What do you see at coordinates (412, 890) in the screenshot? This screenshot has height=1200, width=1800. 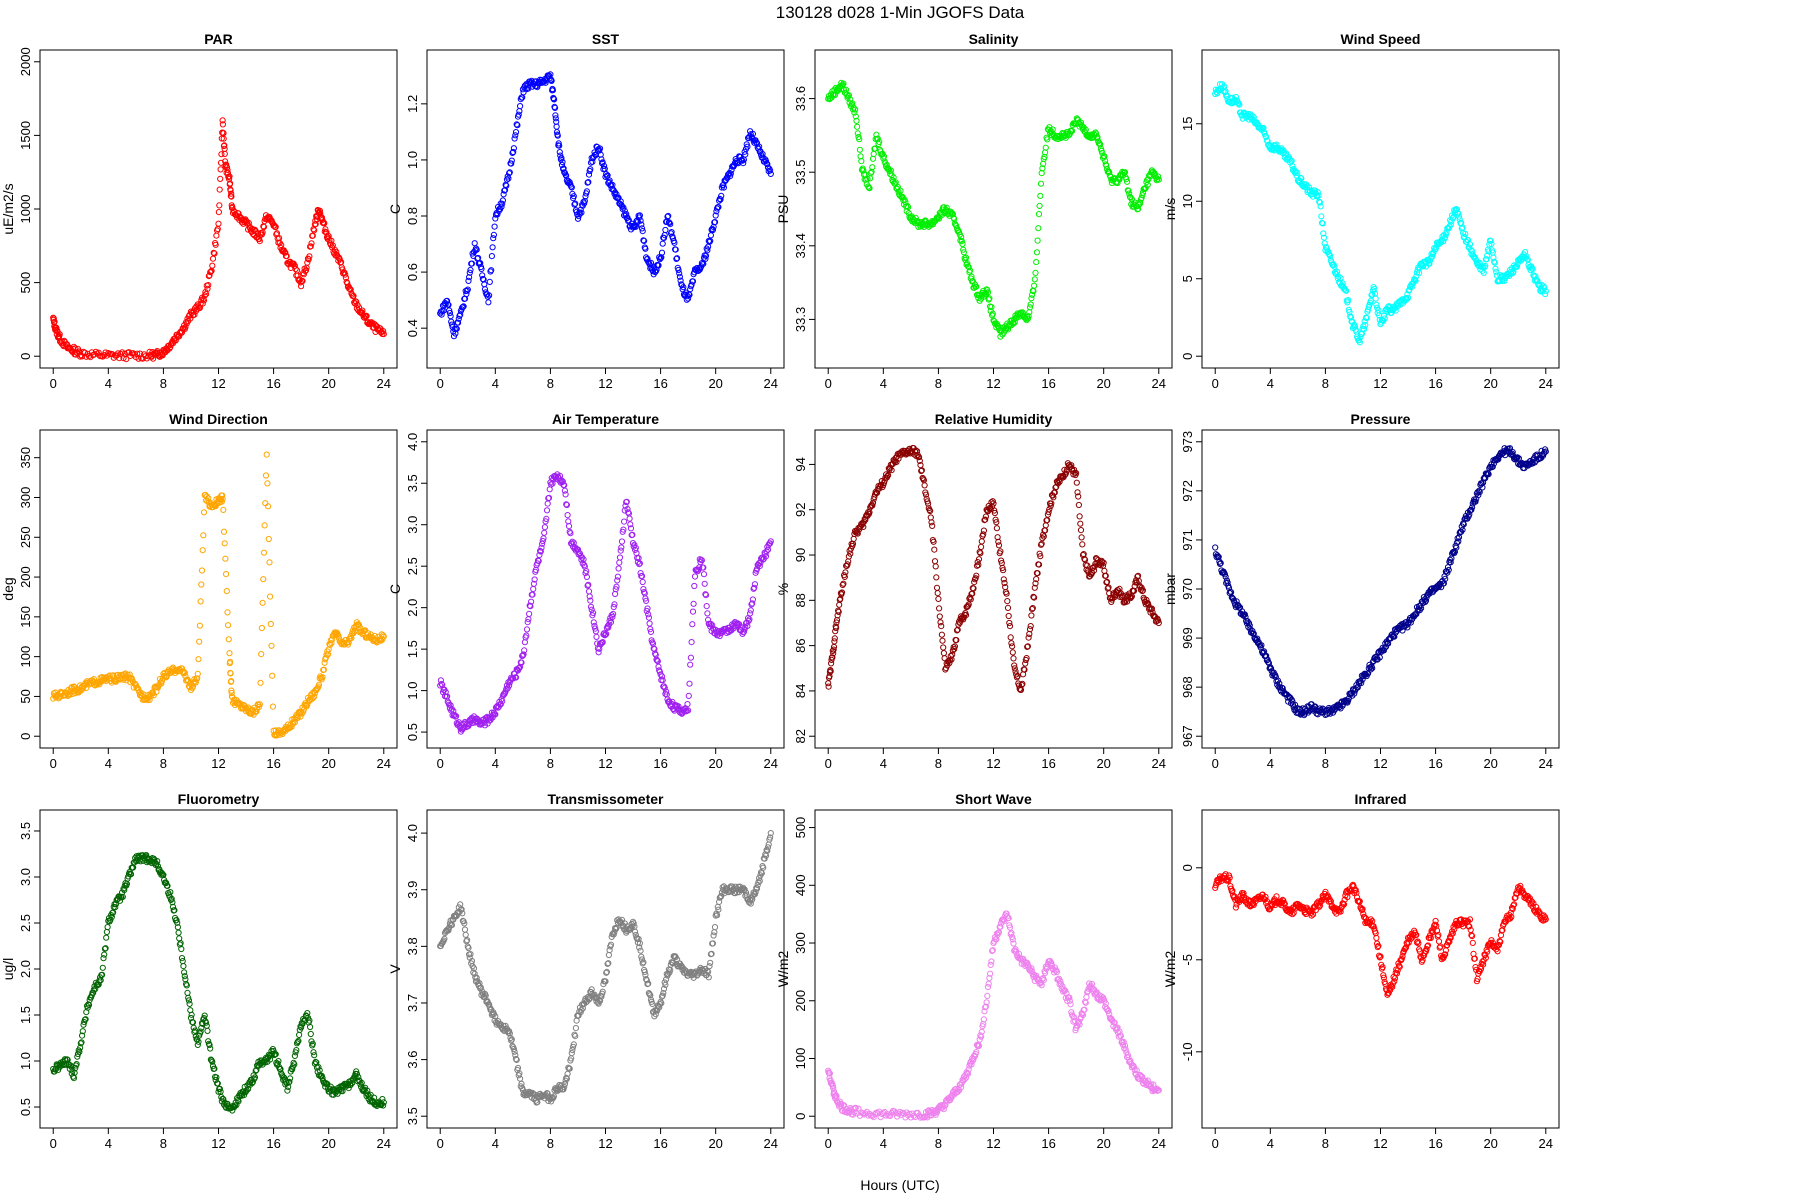 I see `y-tick-label: 3.9` at bounding box center [412, 890].